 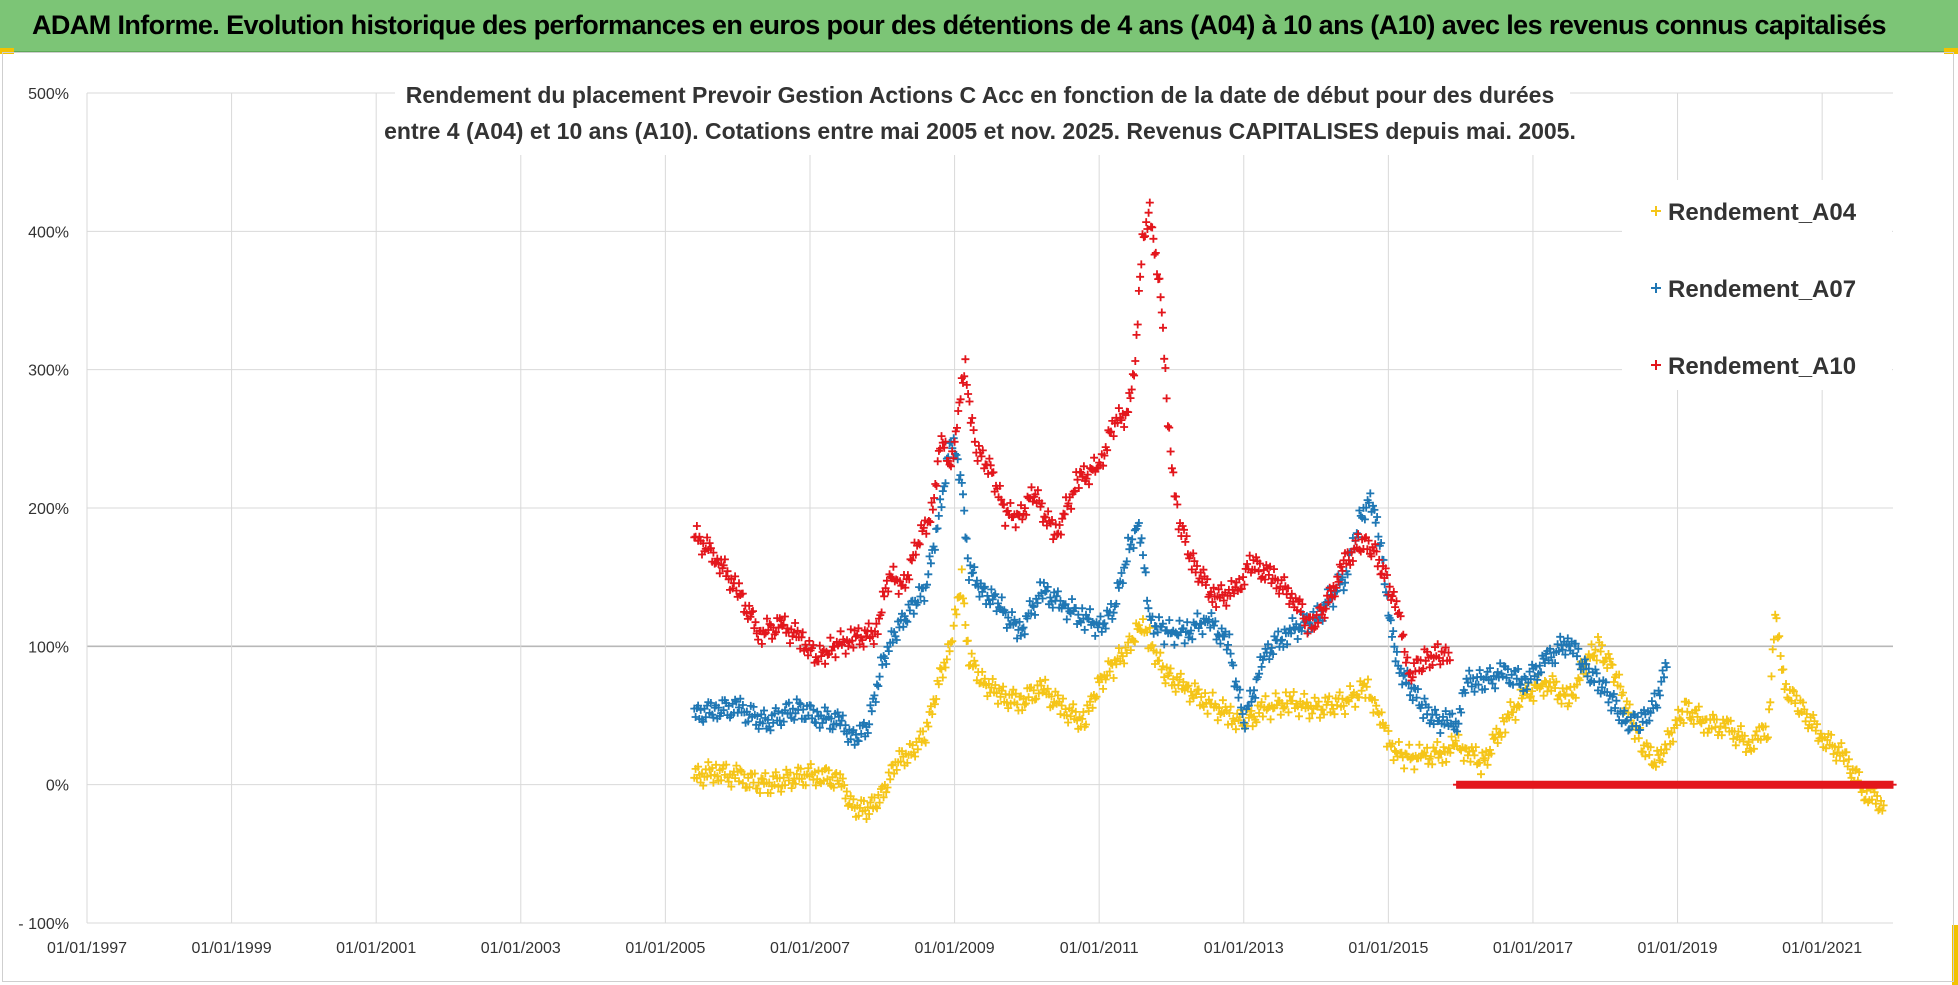 What do you see at coordinates (1533, 948) in the screenshot?
I see `x-tick-label: 01/01/2017` at bounding box center [1533, 948].